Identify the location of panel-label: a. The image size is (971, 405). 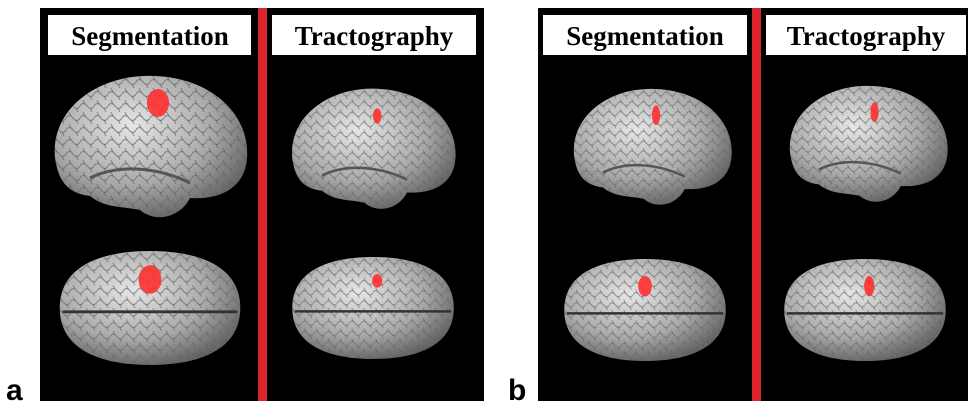
(14, 389).